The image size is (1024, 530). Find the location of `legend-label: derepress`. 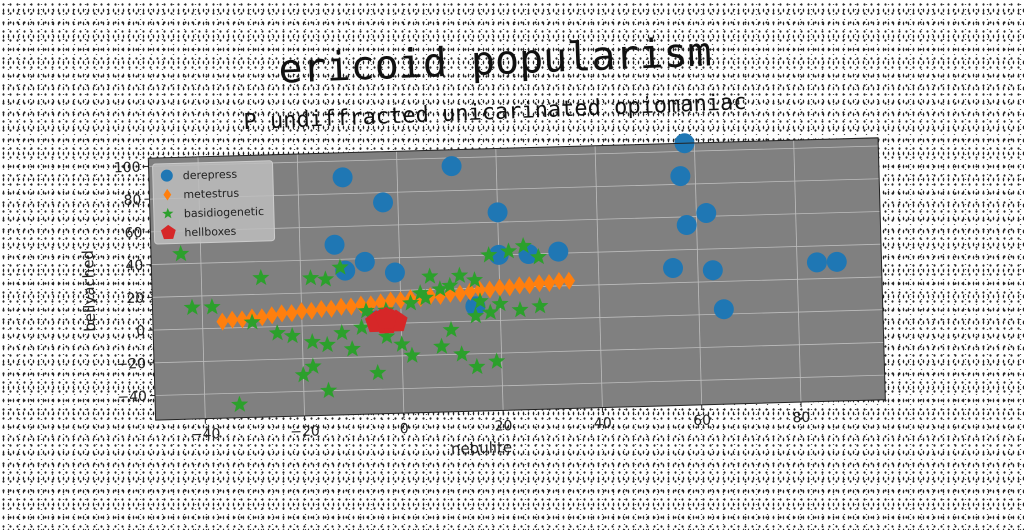

legend-label: derepress is located at coordinates (210, 175).